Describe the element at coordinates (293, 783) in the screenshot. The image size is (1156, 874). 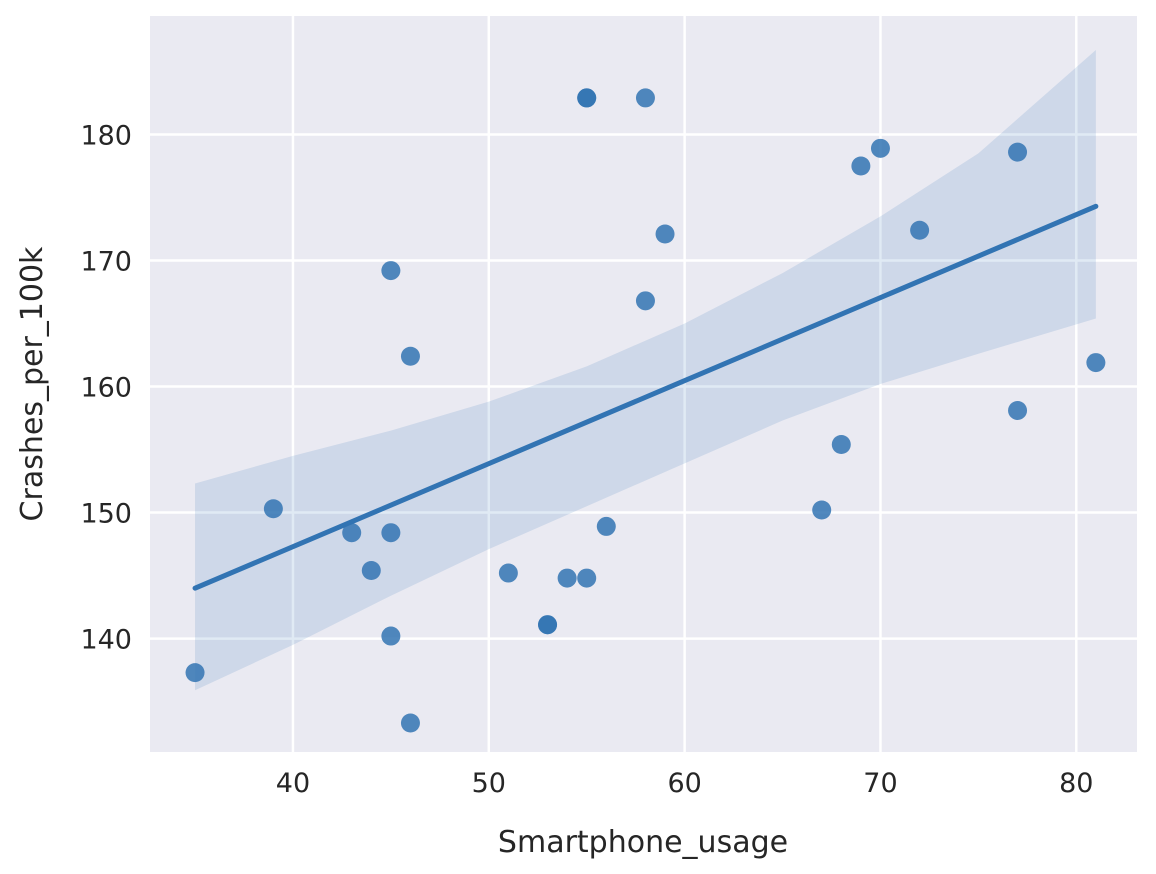
I see `x-tick-label: 40` at that location.